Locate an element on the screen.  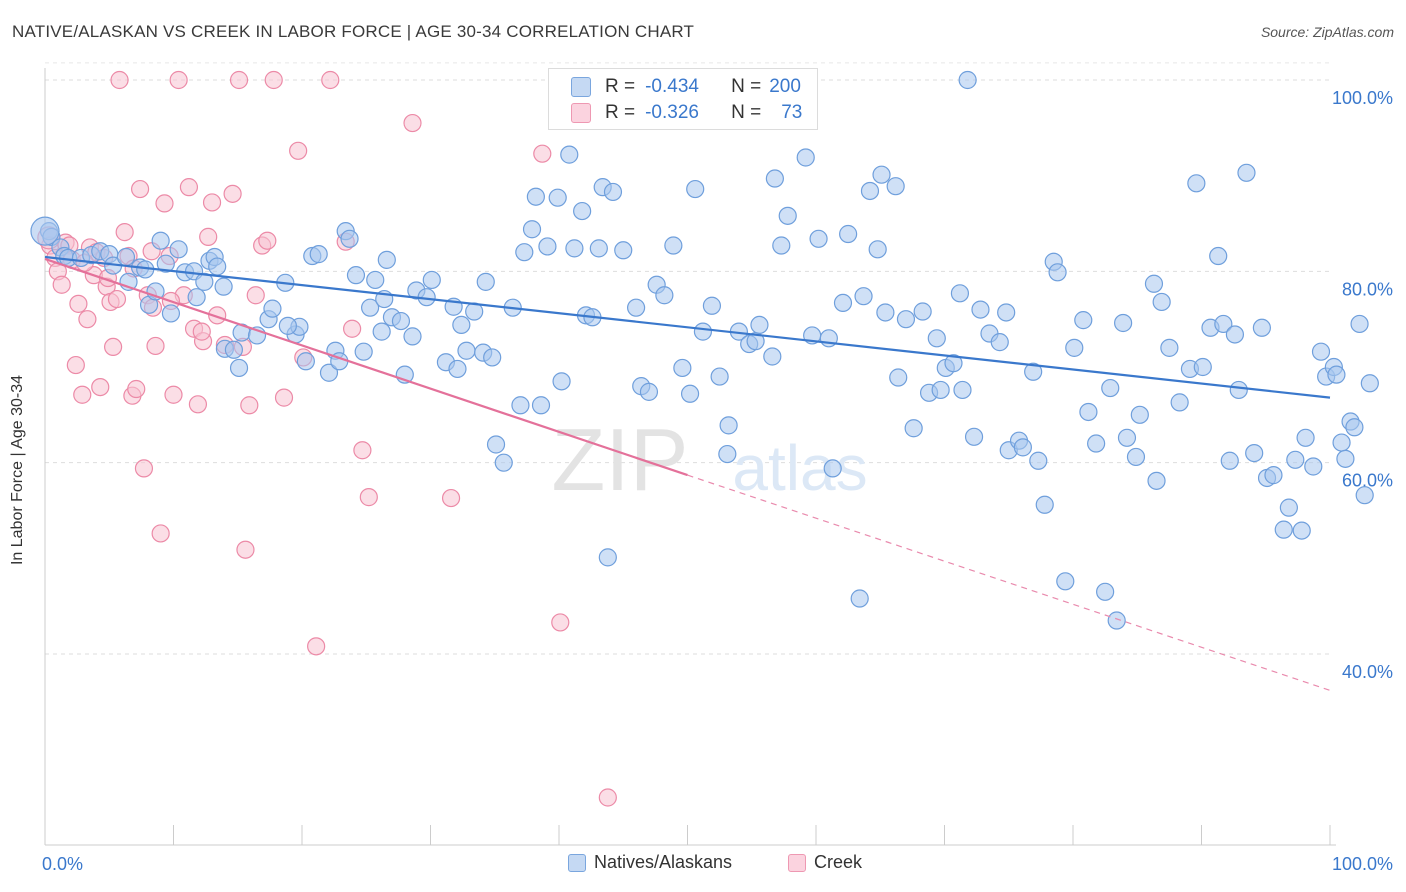
legend-item-natives: Natives/Alaskans is located at coordinates (650, 862).